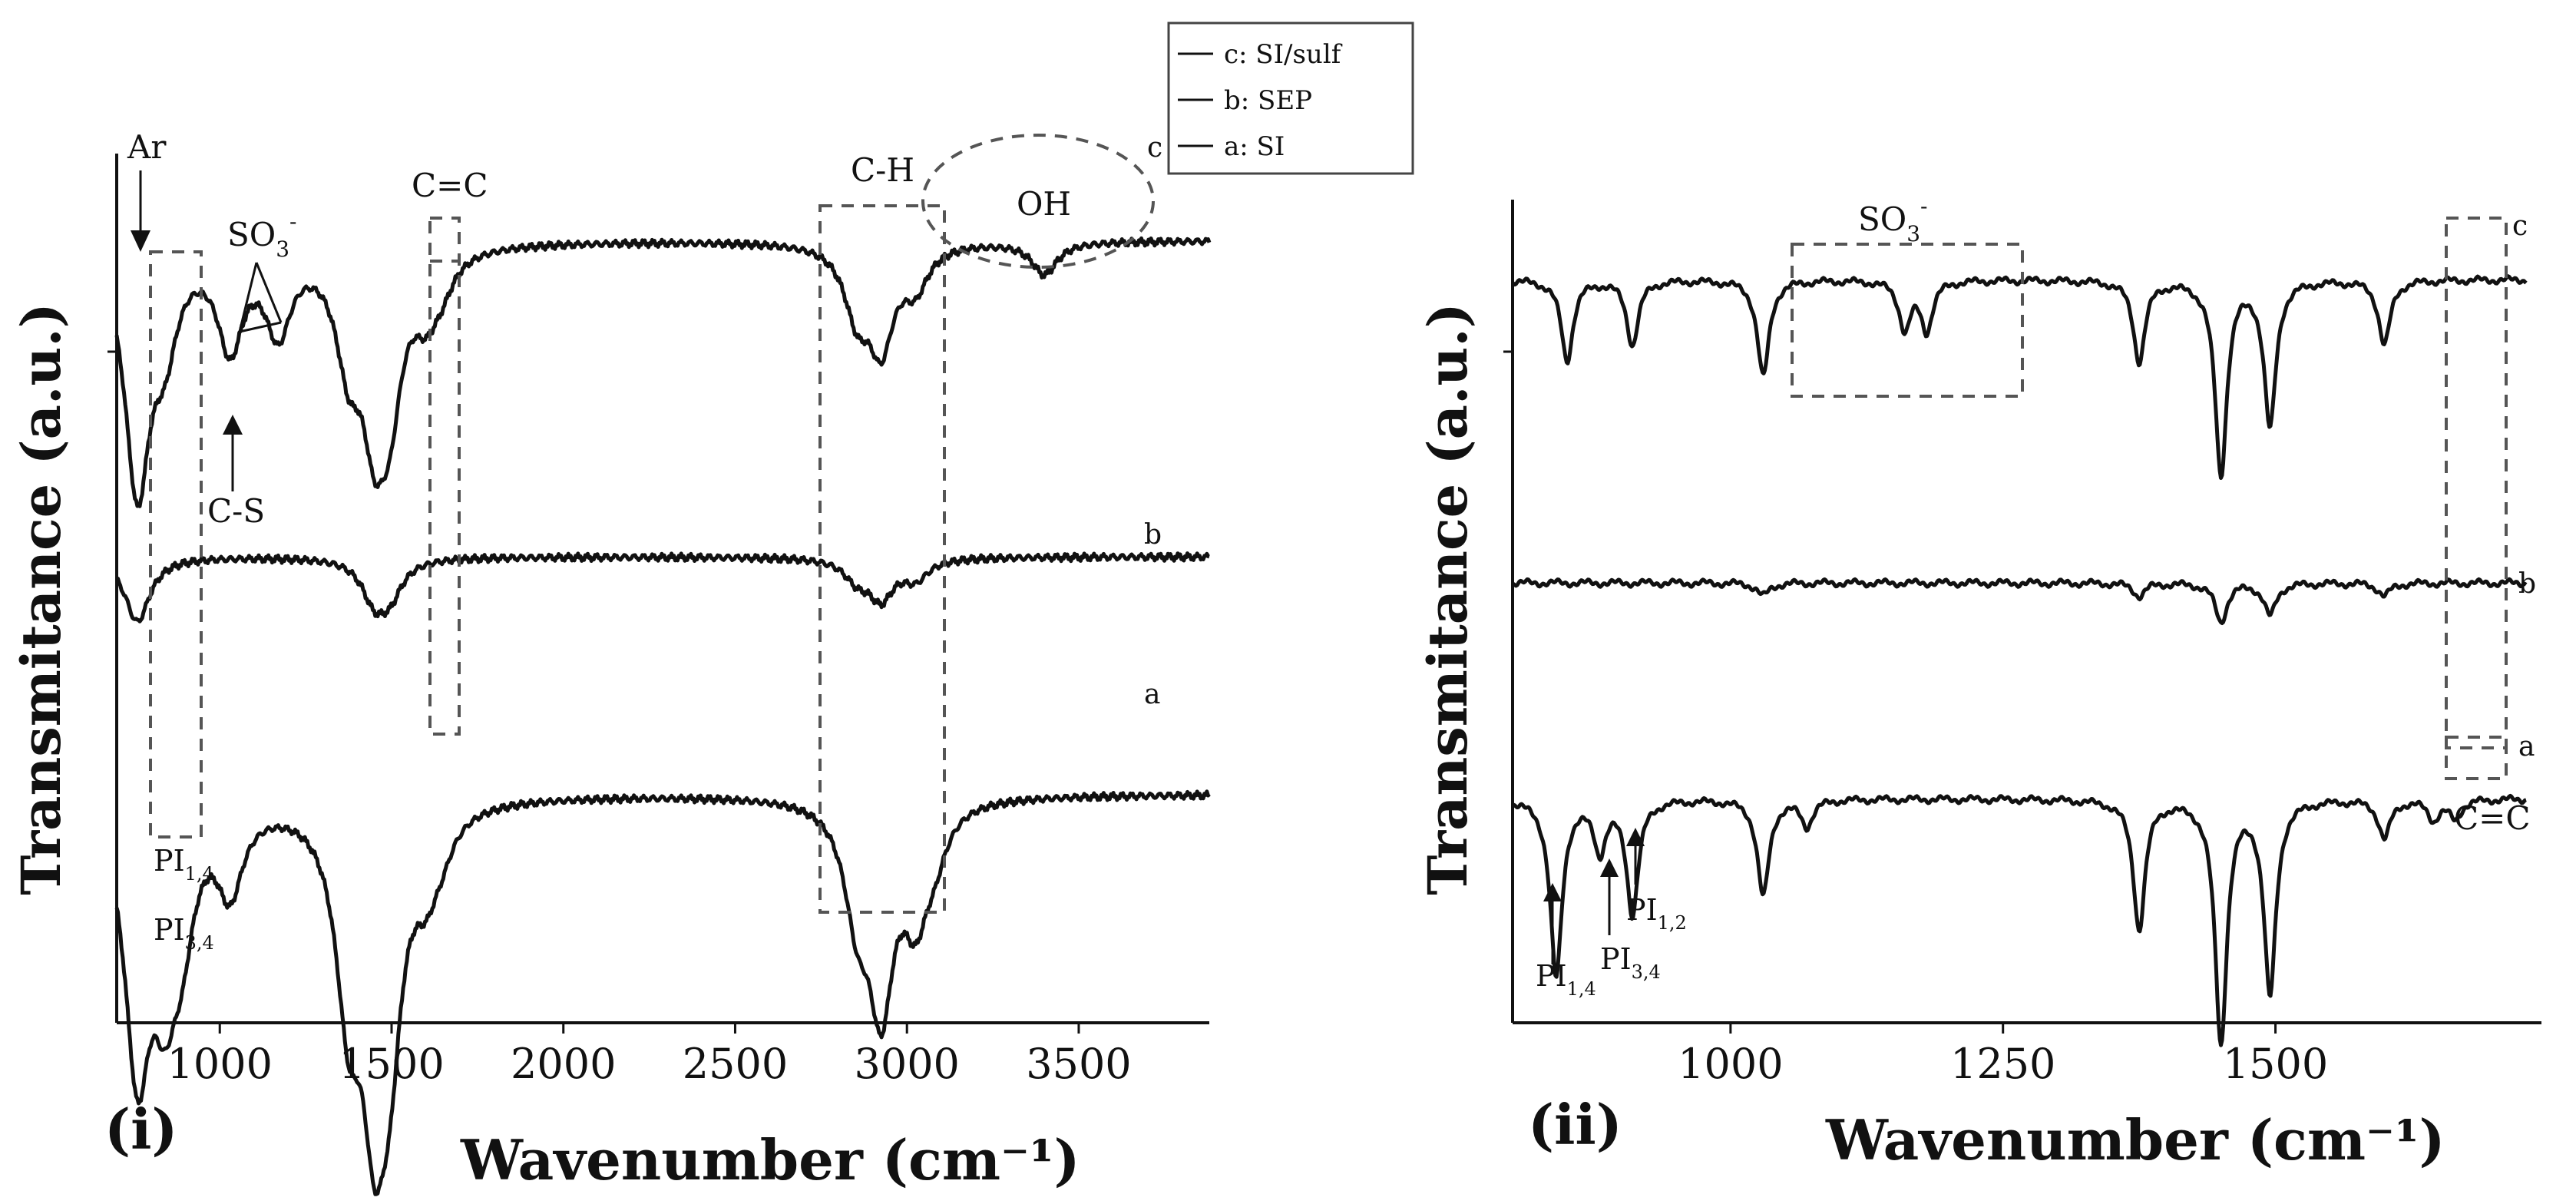  I want to click on panel-ii-x-ticks: 1000 1250 1500, so click(2003, 1056).